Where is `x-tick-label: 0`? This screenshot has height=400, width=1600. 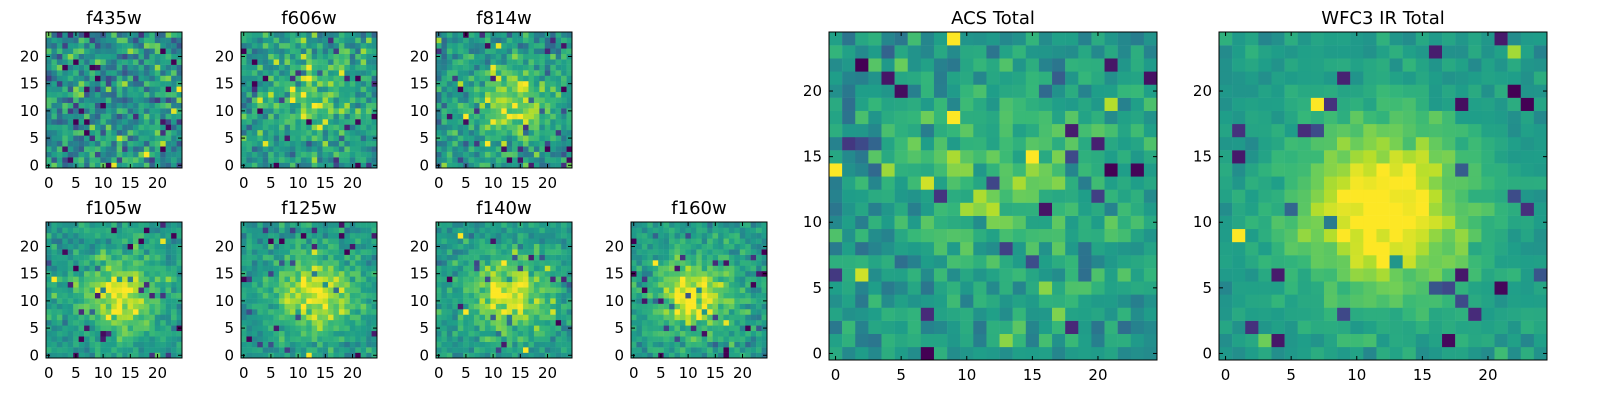
x-tick-label: 0 is located at coordinates (439, 373).